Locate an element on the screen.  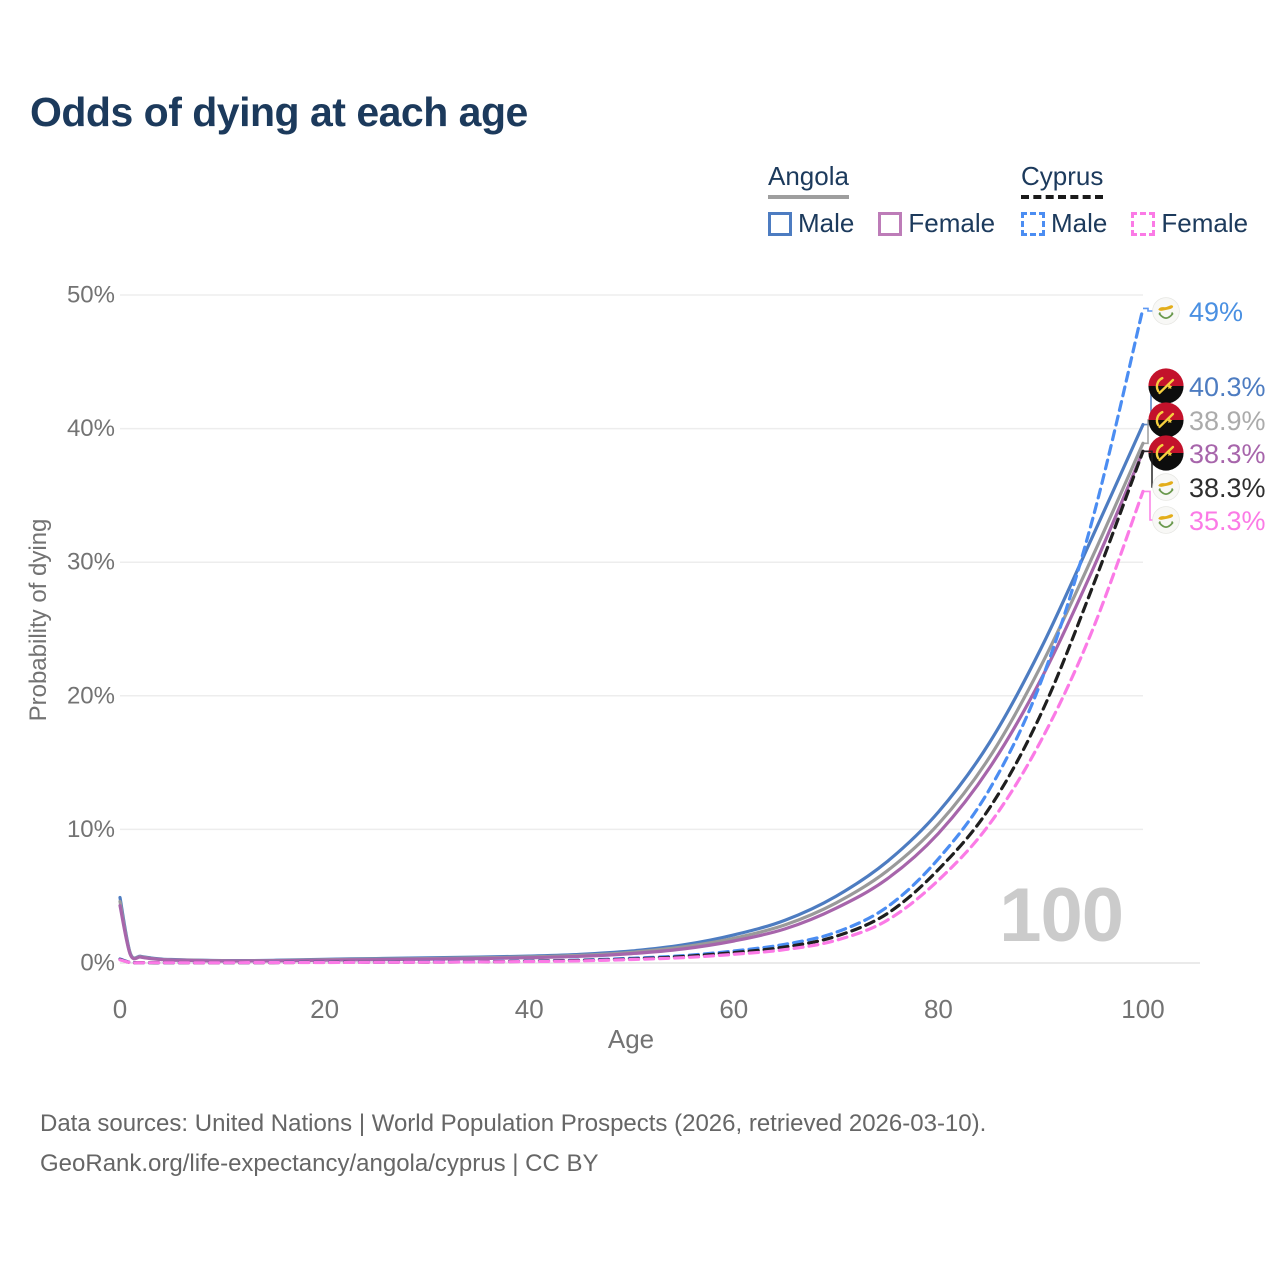
end-annotations-layer: 49%40.3%38.9%38.3%38.3%35.3% is located at coordinates (1204, 416).